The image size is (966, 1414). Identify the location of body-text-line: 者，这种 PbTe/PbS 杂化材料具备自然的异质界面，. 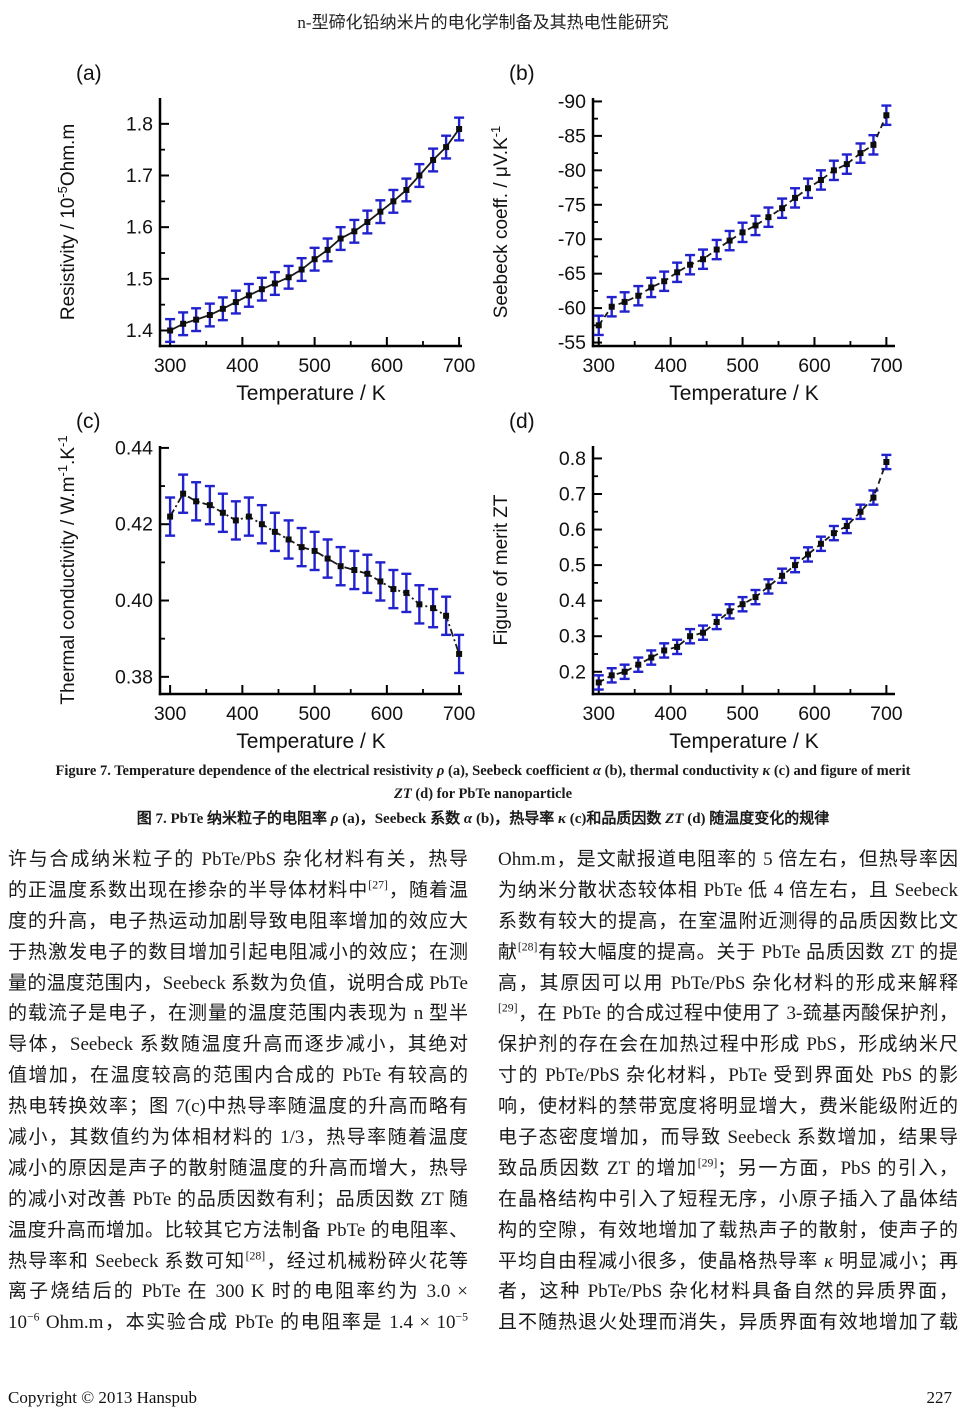
(728, 1292).